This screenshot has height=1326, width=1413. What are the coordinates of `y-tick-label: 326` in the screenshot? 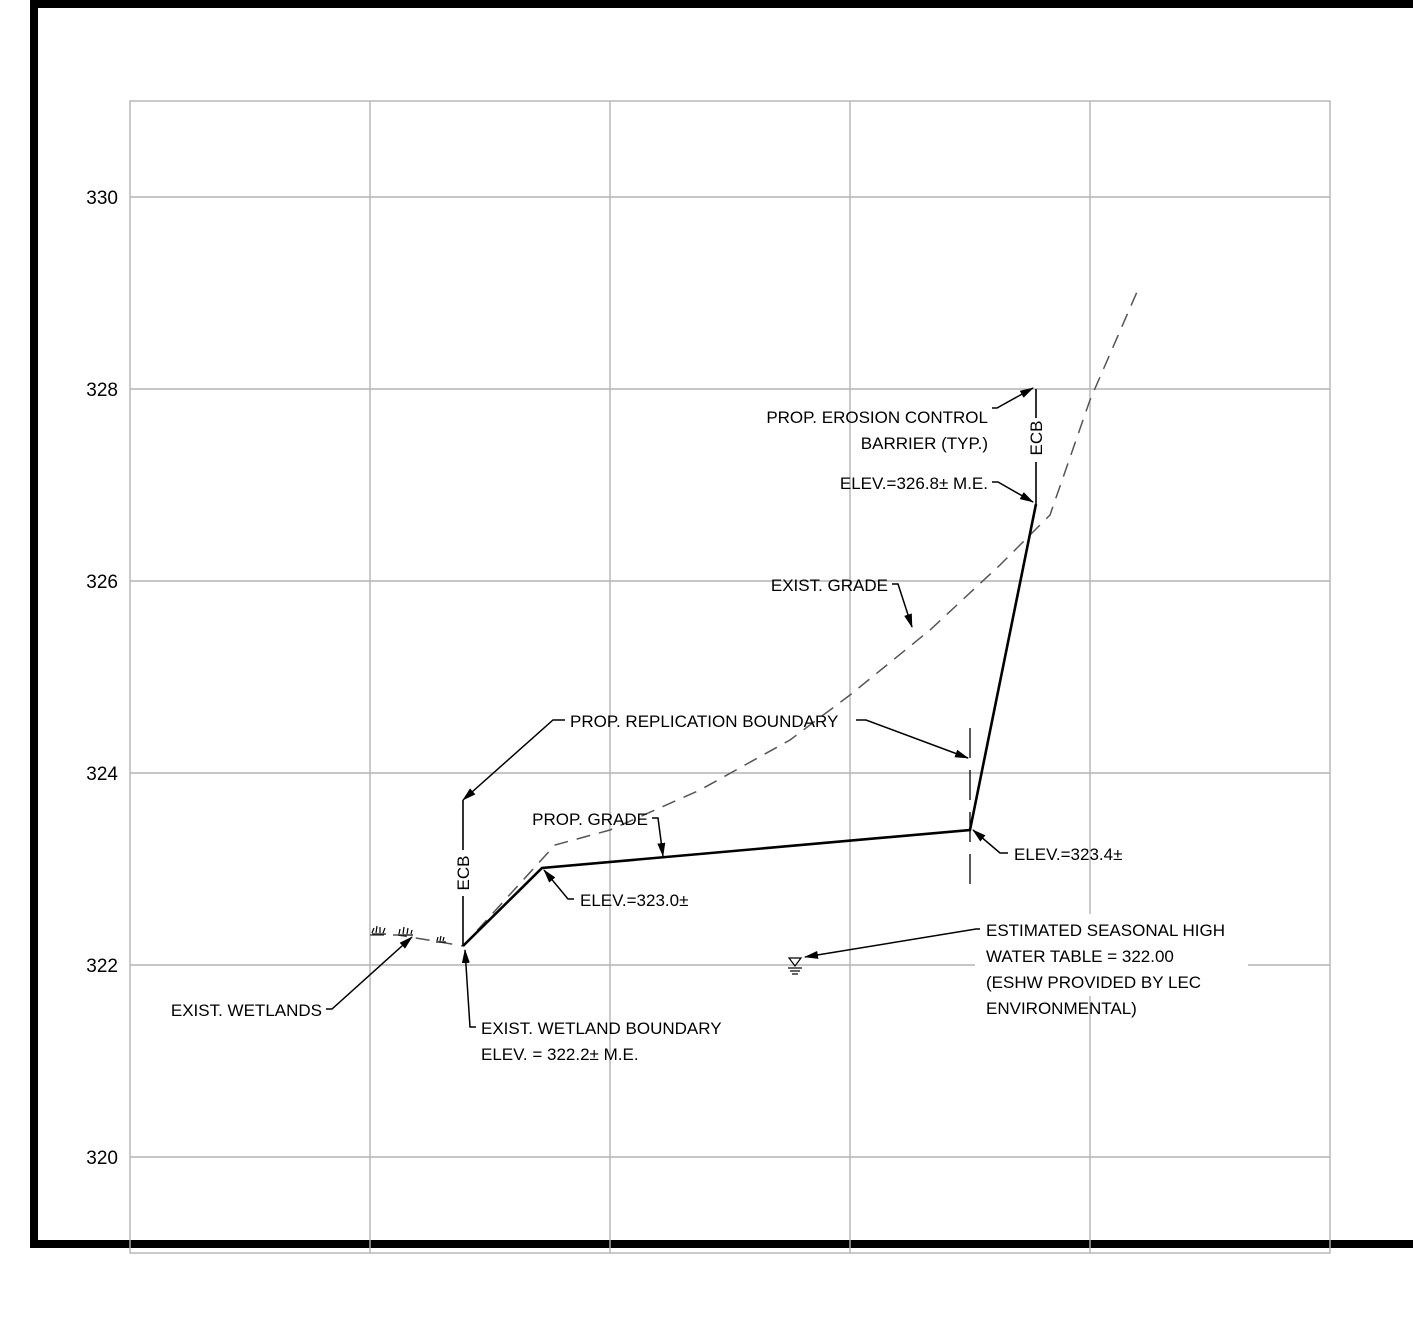 It's located at (102, 582).